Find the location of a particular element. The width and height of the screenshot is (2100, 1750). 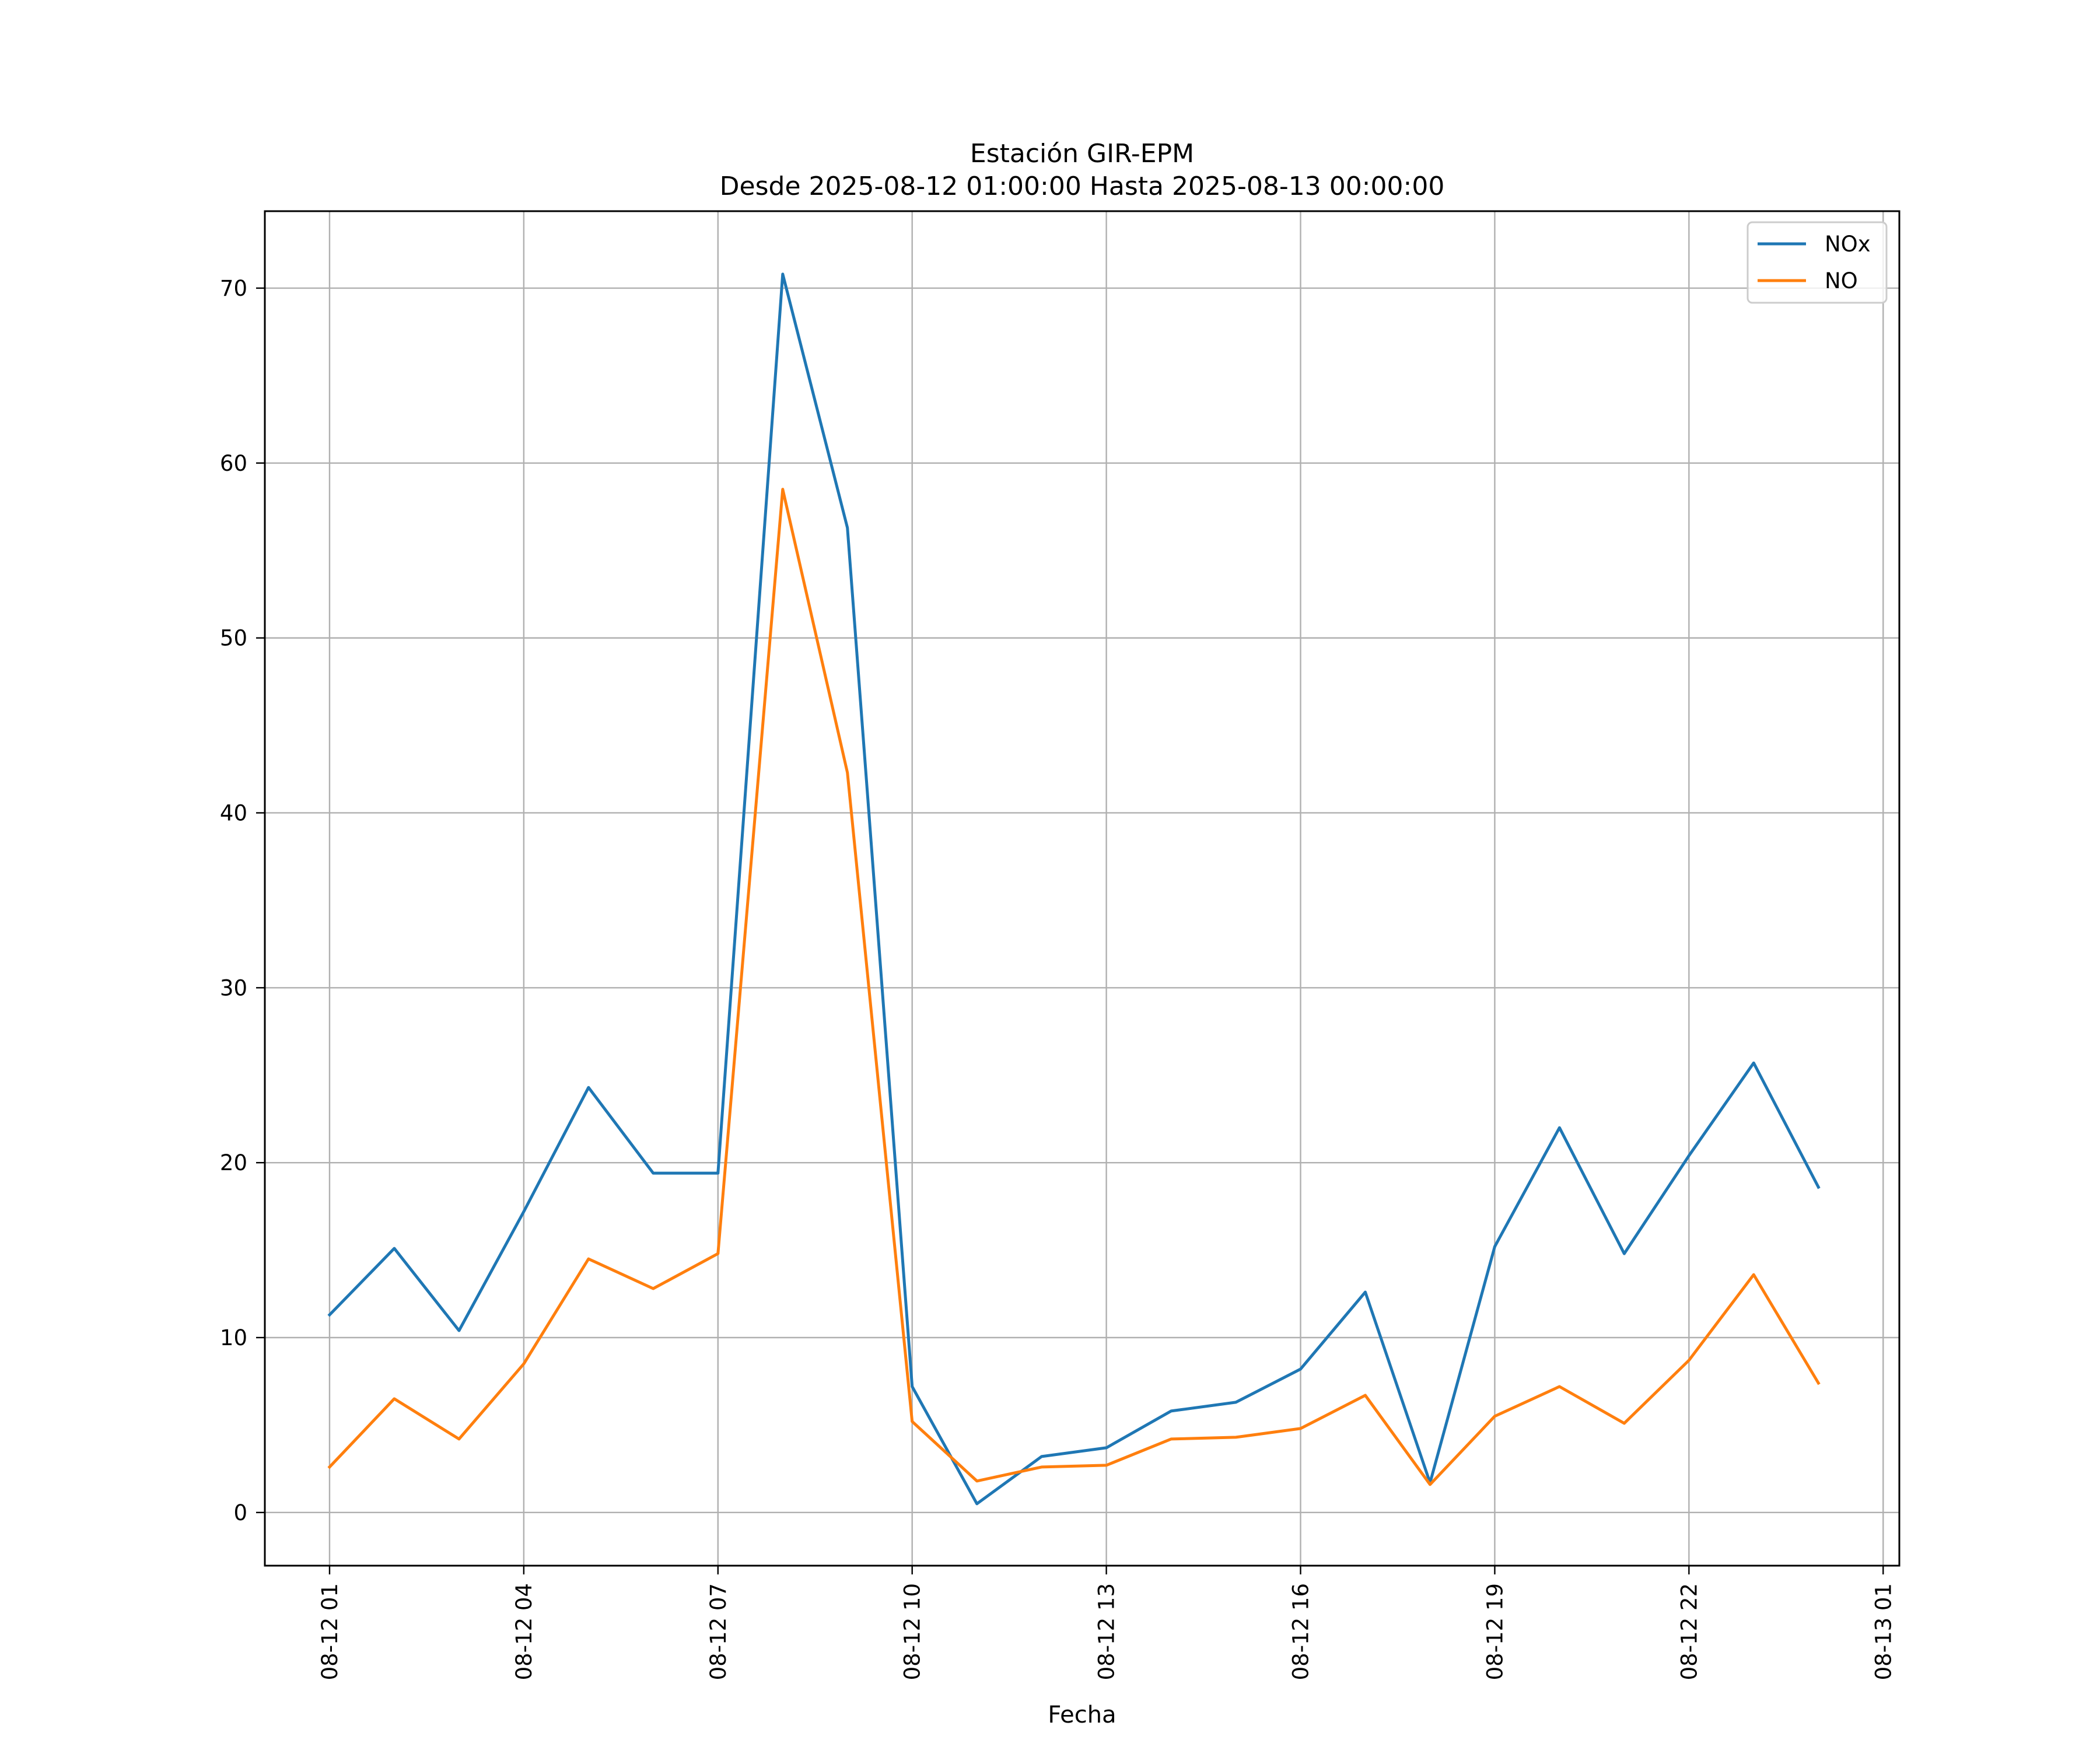

x-tick-label: 08-12 04 is located at coordinates (524, 1631).